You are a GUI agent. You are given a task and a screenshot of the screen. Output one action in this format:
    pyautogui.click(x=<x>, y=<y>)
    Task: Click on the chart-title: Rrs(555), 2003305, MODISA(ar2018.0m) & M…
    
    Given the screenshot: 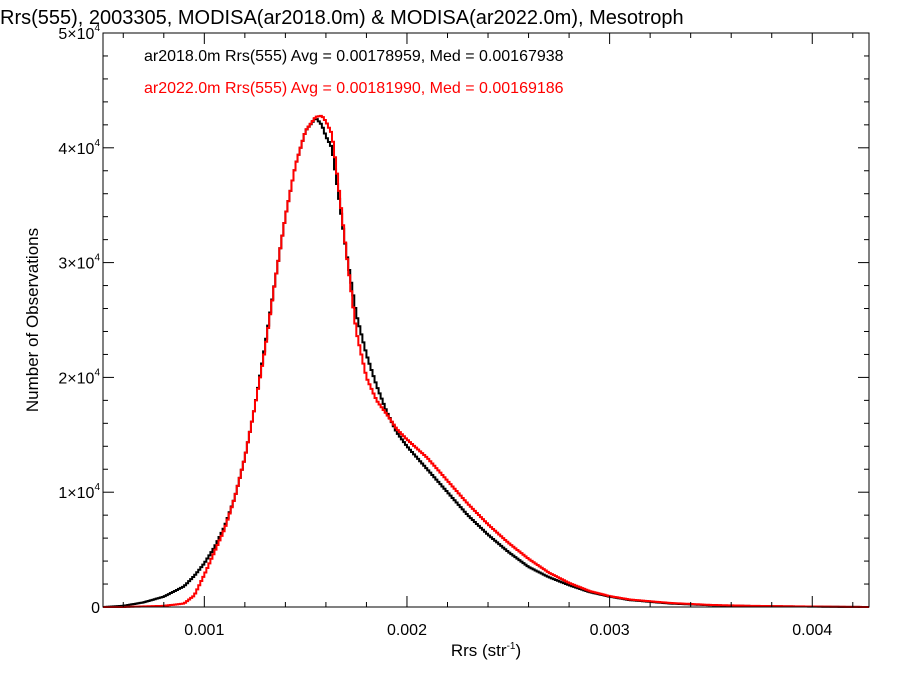 What is the action you would take?
    pyautogui.click(x=342, y=18)
    